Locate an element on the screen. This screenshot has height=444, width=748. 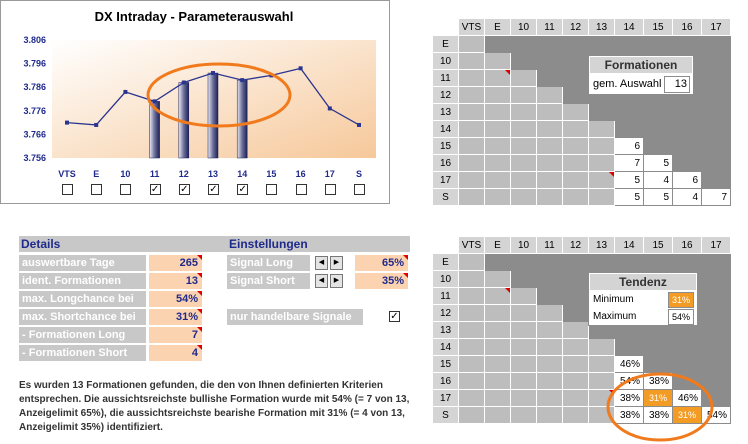
checkbox-11: ✓ is located at coordinates (155, 189).